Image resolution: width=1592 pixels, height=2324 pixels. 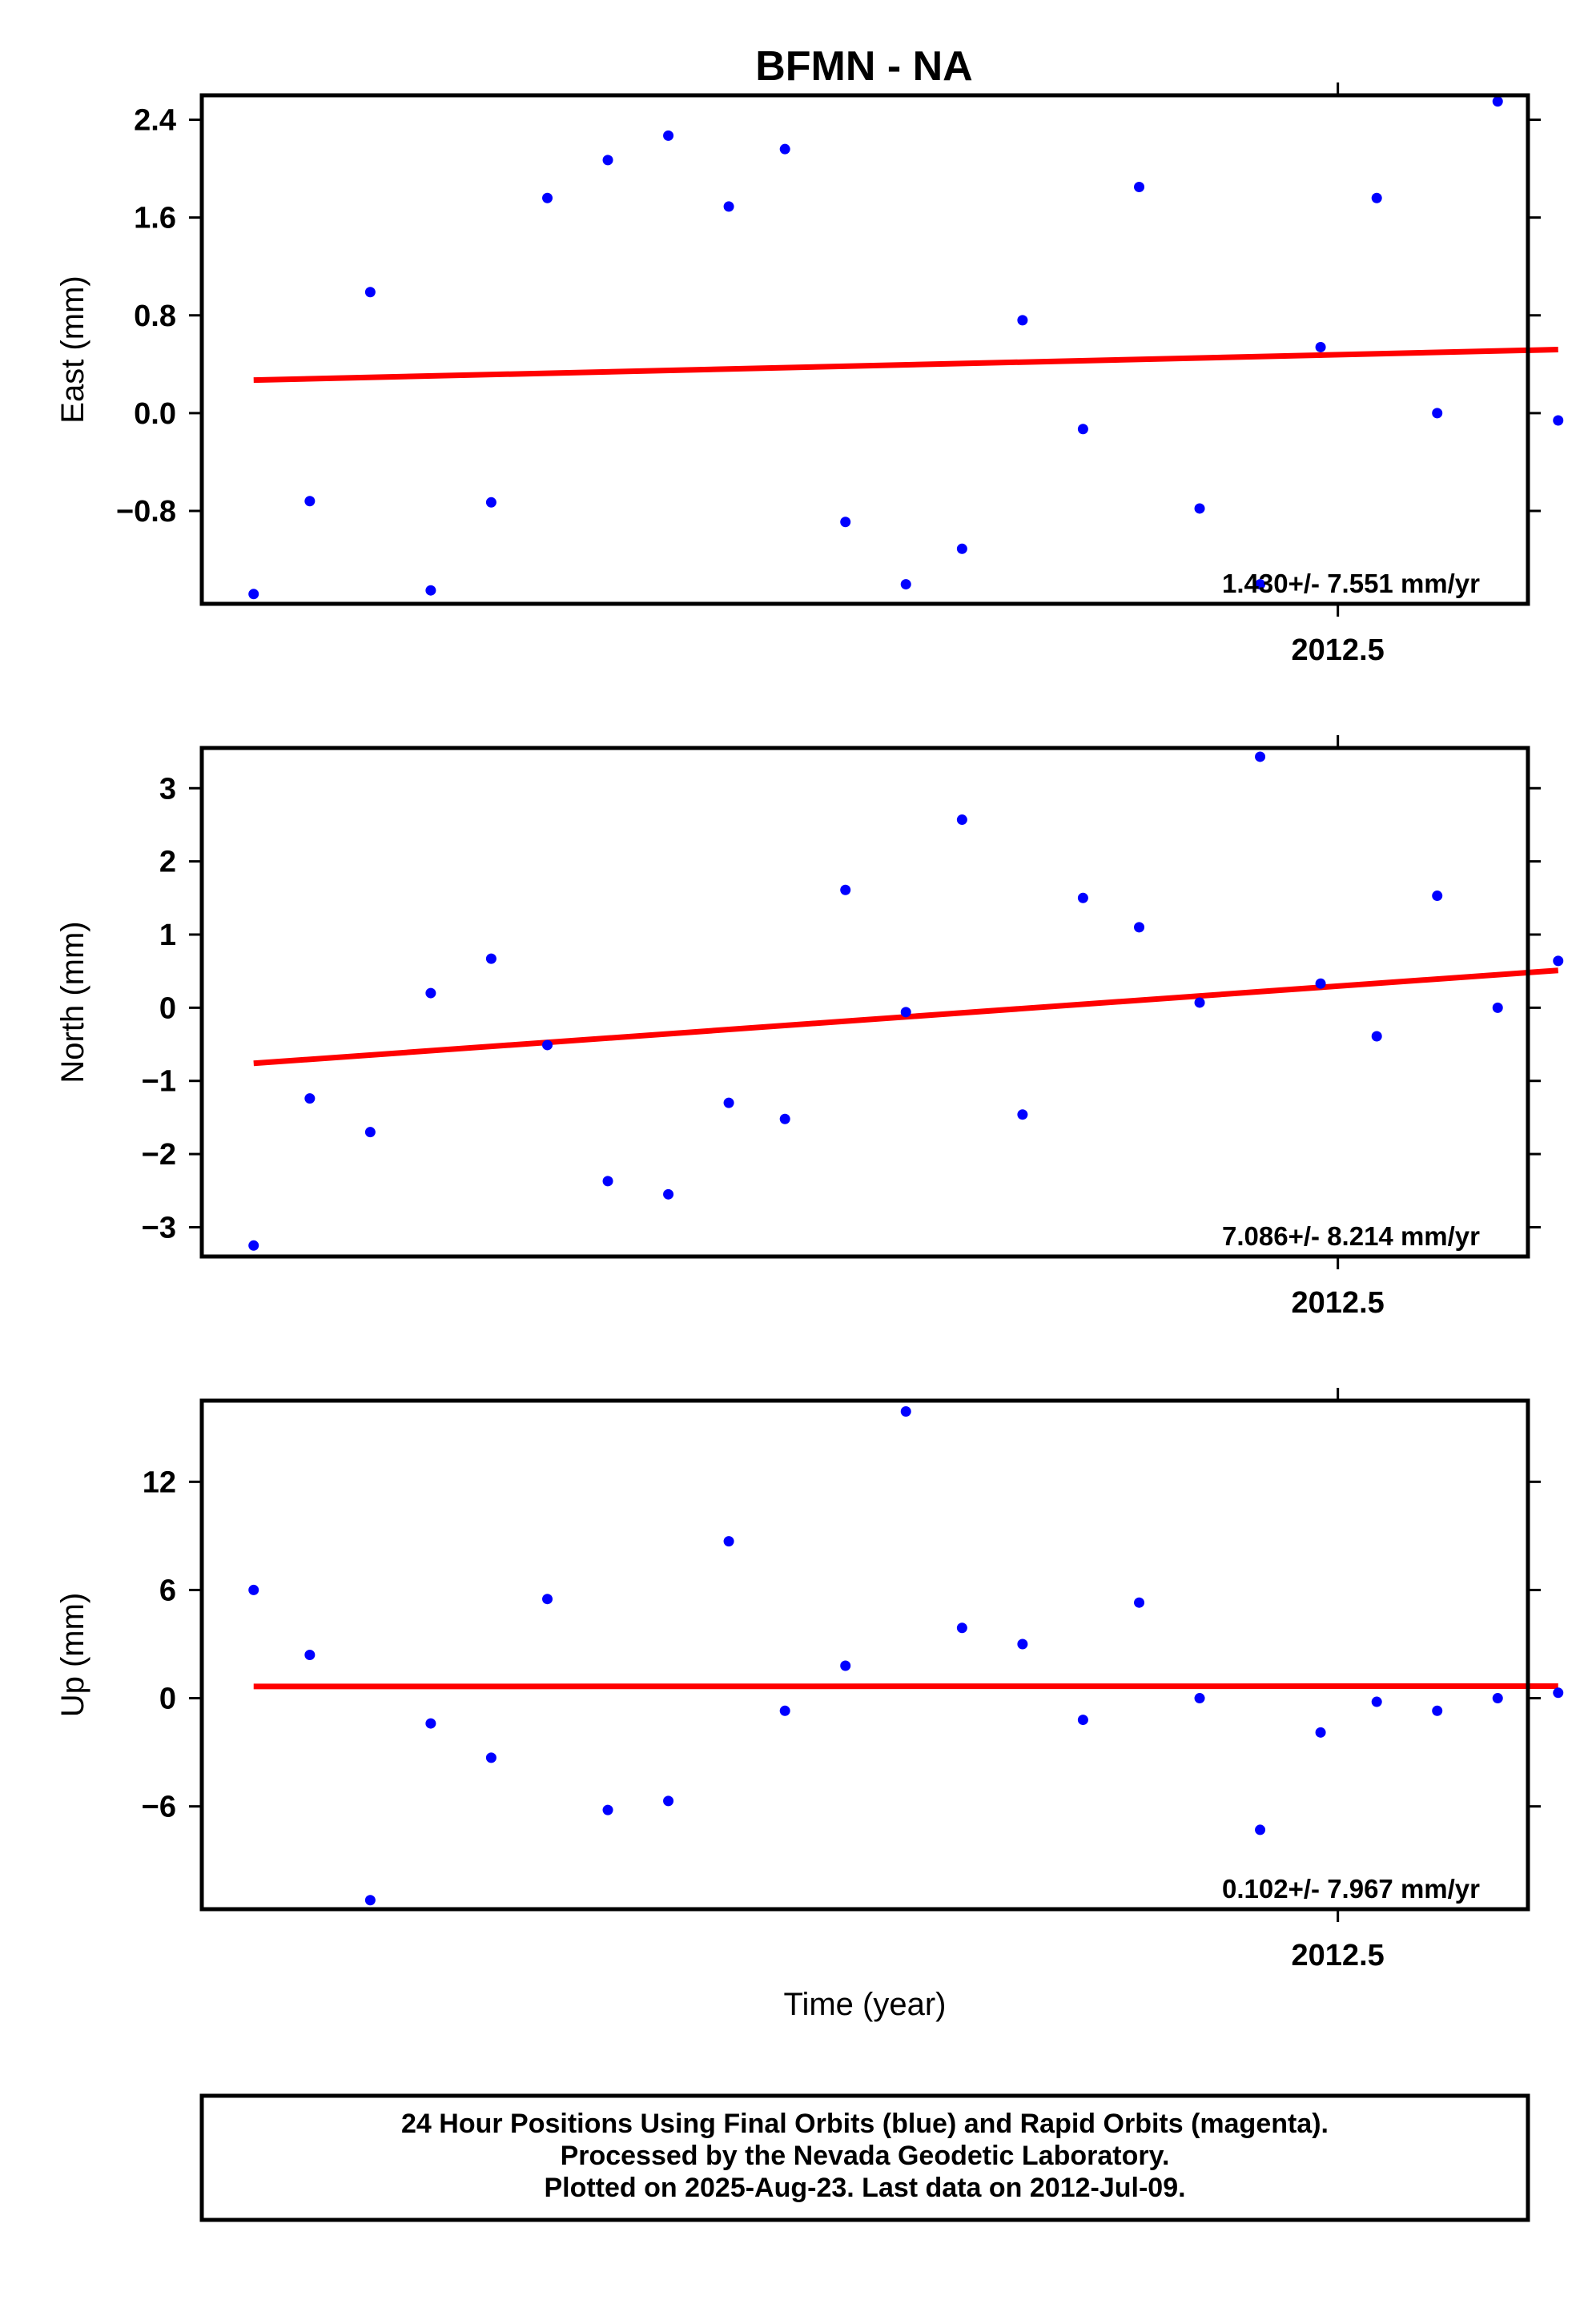 I want to click on up-ytick-label: 6, so click(x=167, y=1591).